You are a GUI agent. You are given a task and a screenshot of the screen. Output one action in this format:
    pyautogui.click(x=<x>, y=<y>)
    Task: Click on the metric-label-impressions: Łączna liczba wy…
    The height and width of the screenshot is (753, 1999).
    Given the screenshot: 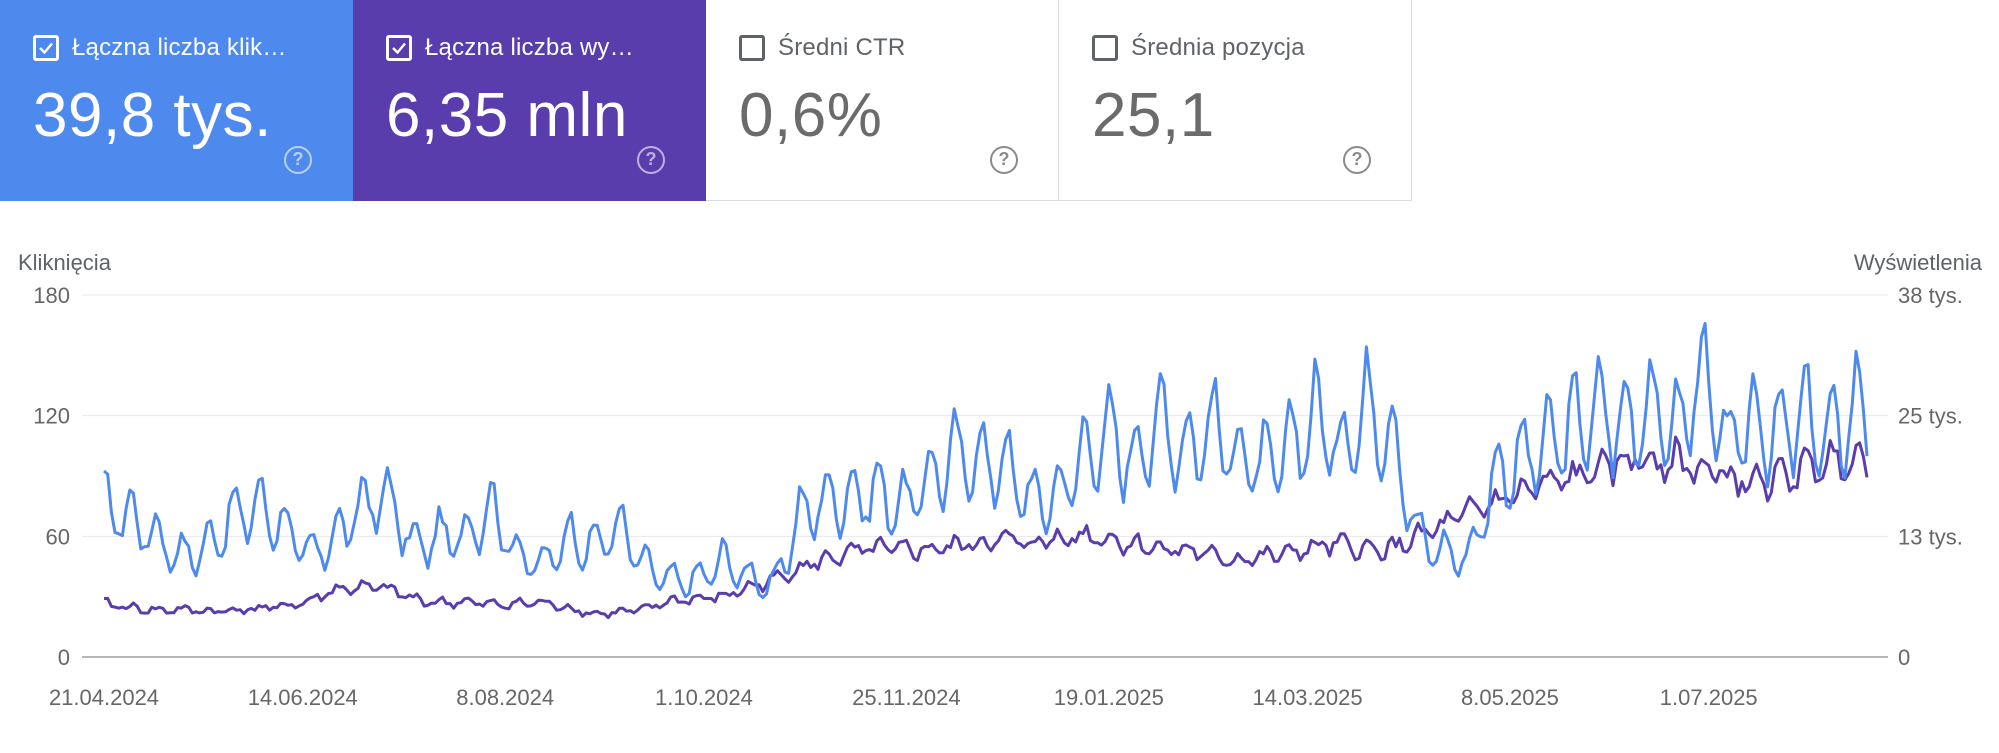 What is the action you would take?
    pyautogui.click(x=529, y=47)
    